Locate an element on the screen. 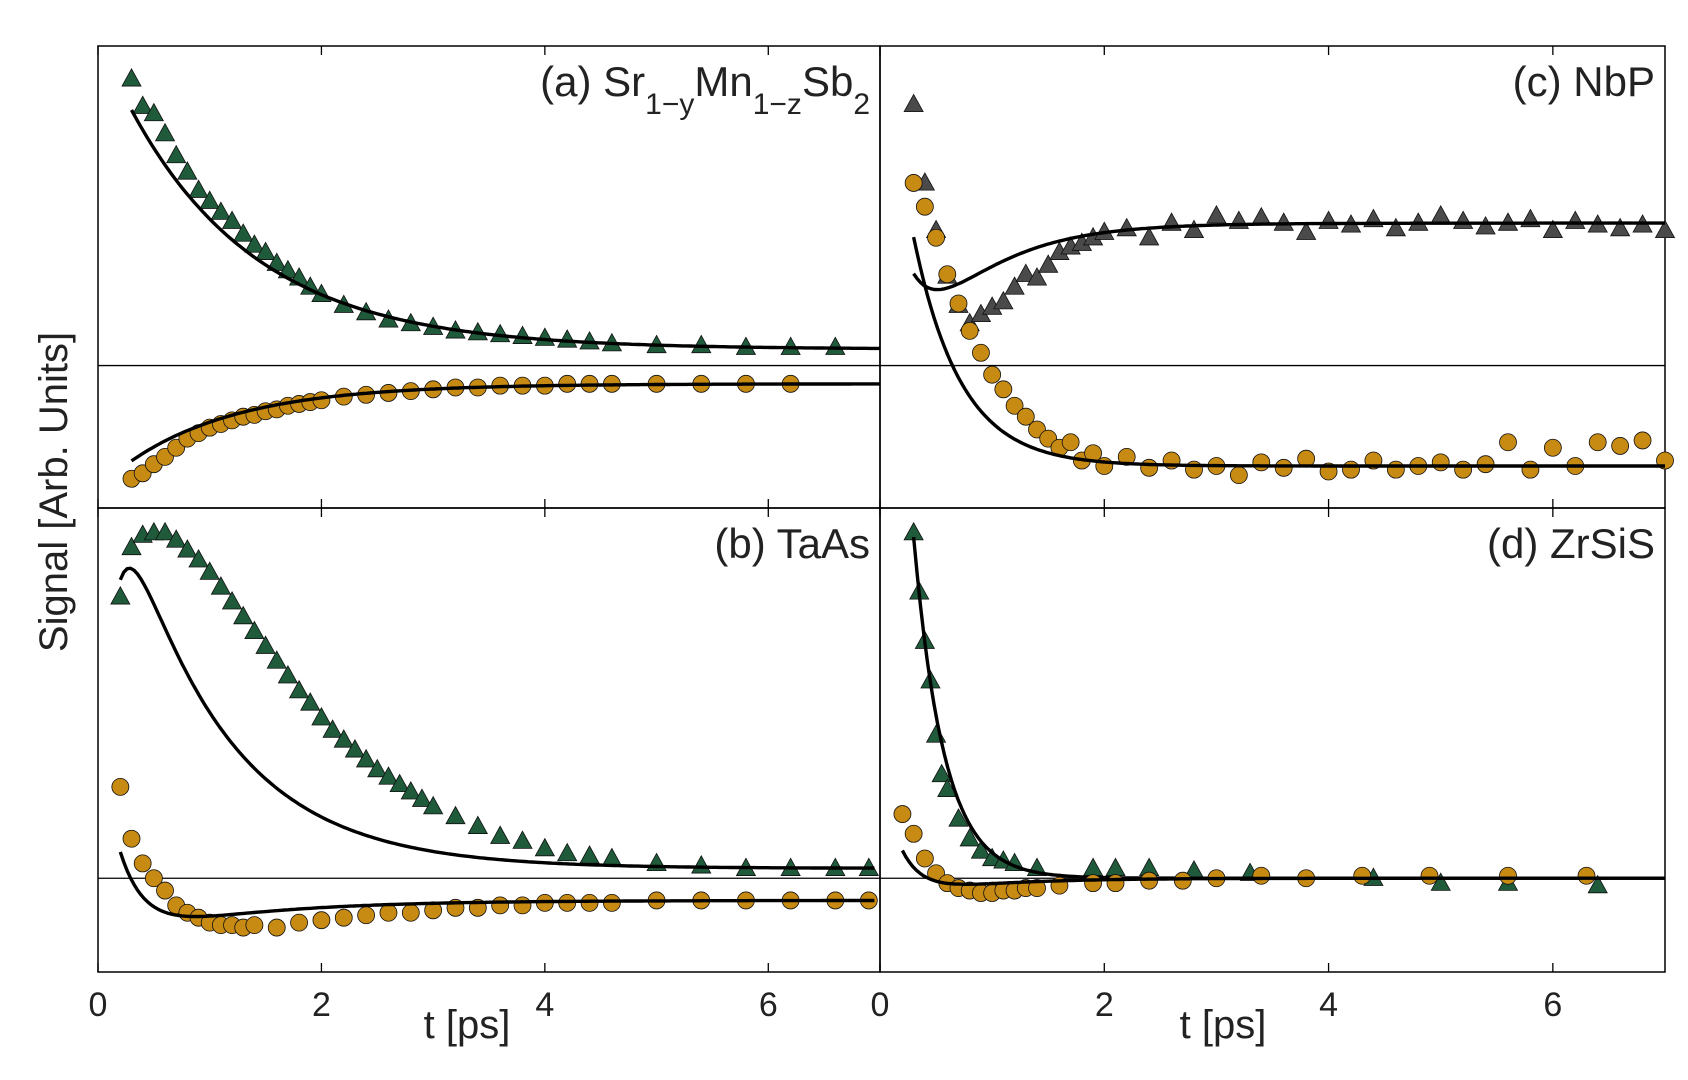 The image size is (1688, 1080). panel-label-d: (d) ZrSiS is located at coordinates (1571, 543).